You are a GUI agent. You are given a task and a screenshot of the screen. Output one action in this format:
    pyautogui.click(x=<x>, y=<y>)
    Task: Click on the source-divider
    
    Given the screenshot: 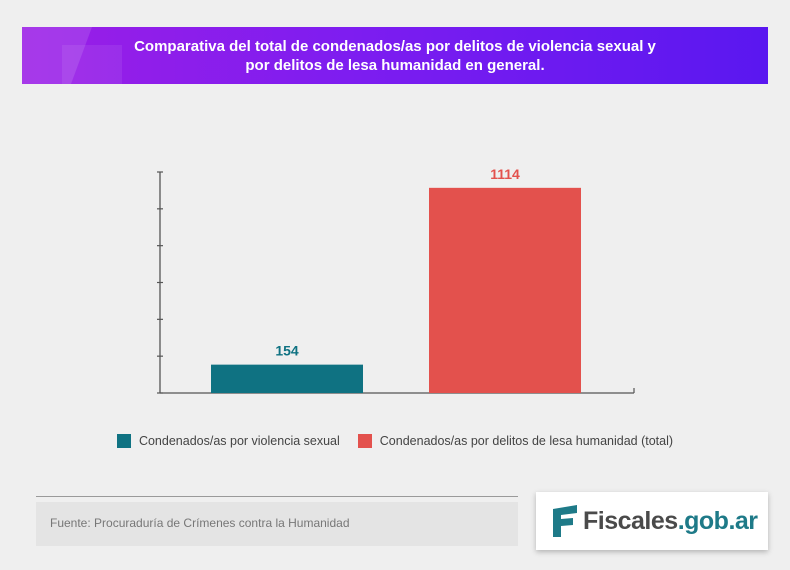 What is the action you would take?
    pyautogui.click(x=277, y=496)
    